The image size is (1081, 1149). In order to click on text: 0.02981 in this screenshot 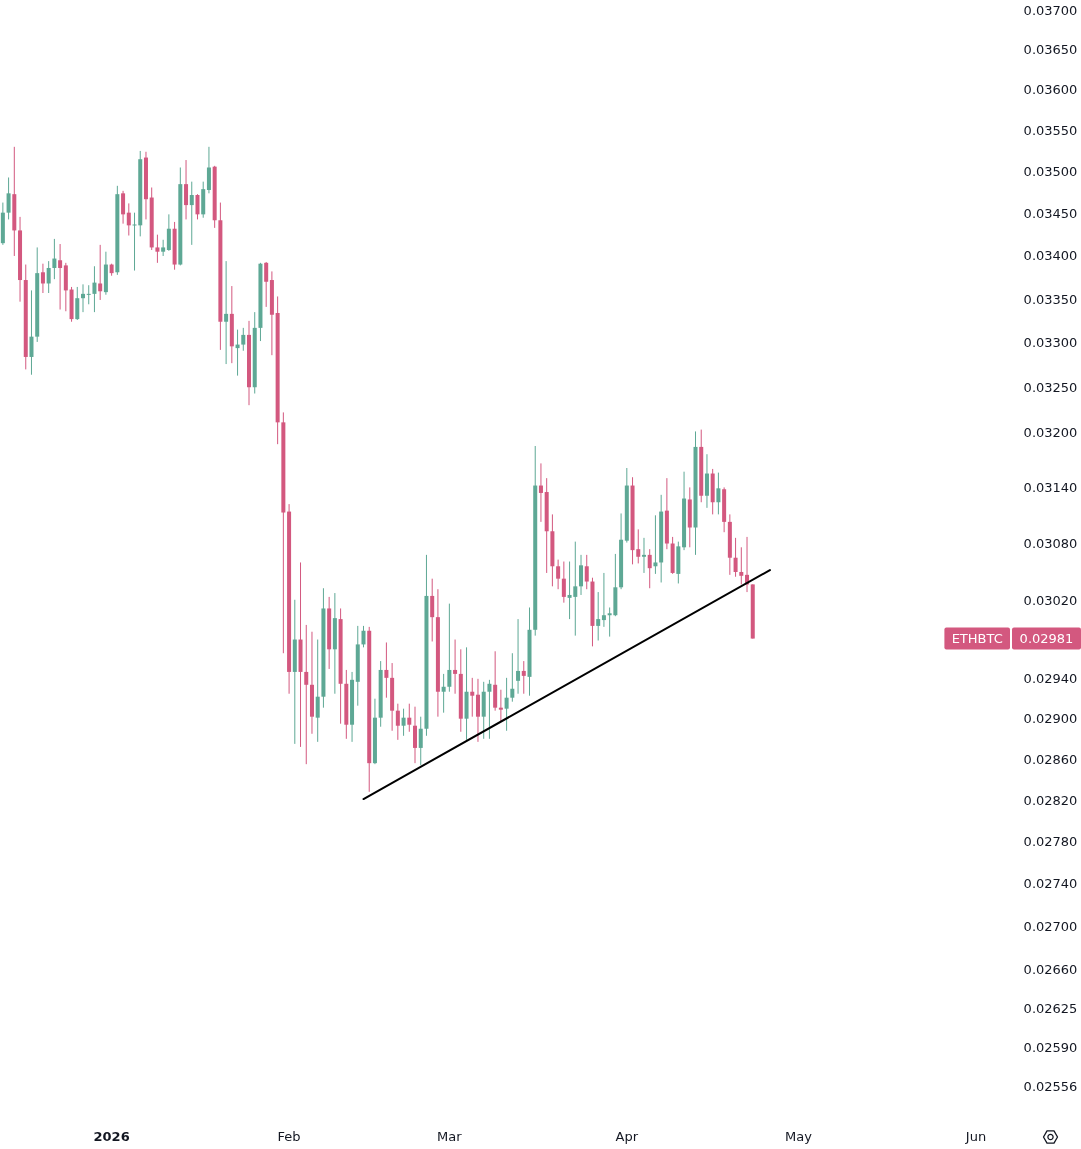, I will do `click(1046, 639)`.